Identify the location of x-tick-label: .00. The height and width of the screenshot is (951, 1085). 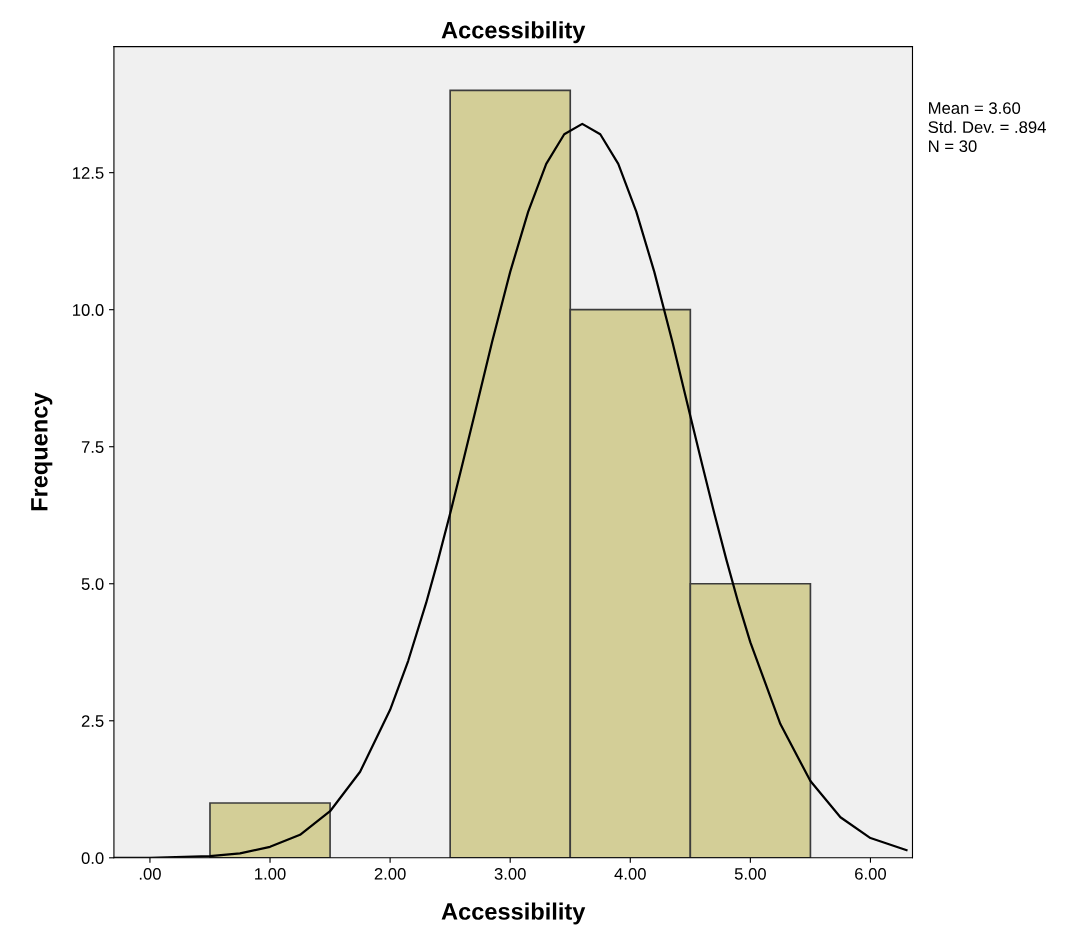
(150, 873).